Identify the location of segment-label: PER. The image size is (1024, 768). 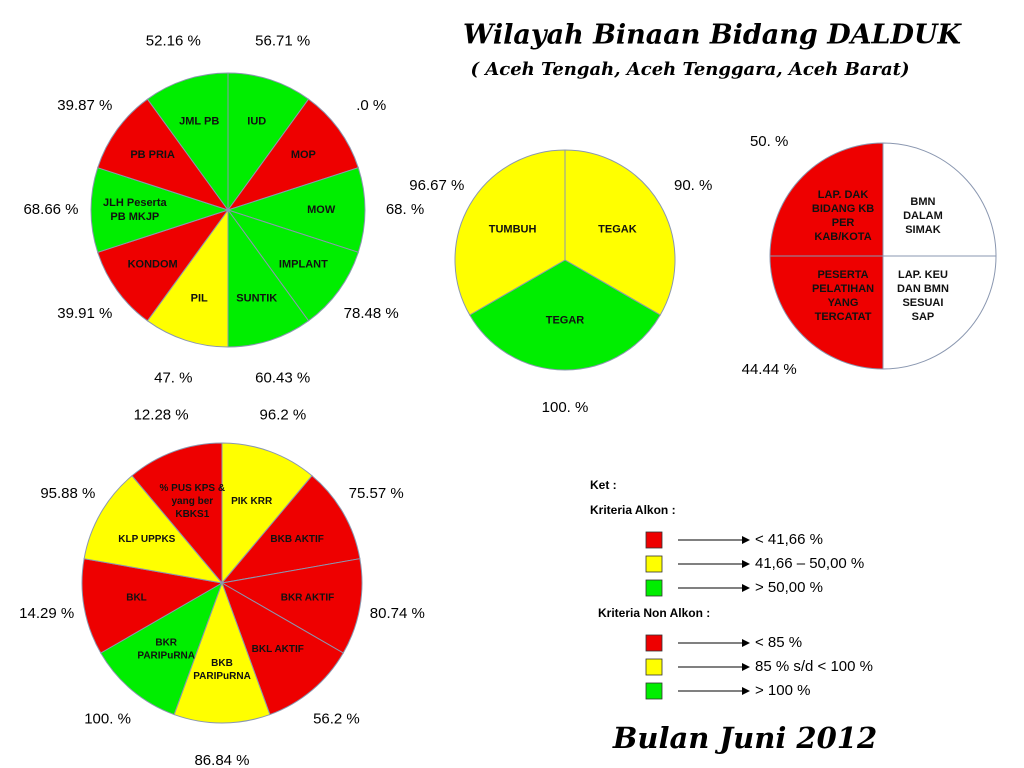
(843, 223).